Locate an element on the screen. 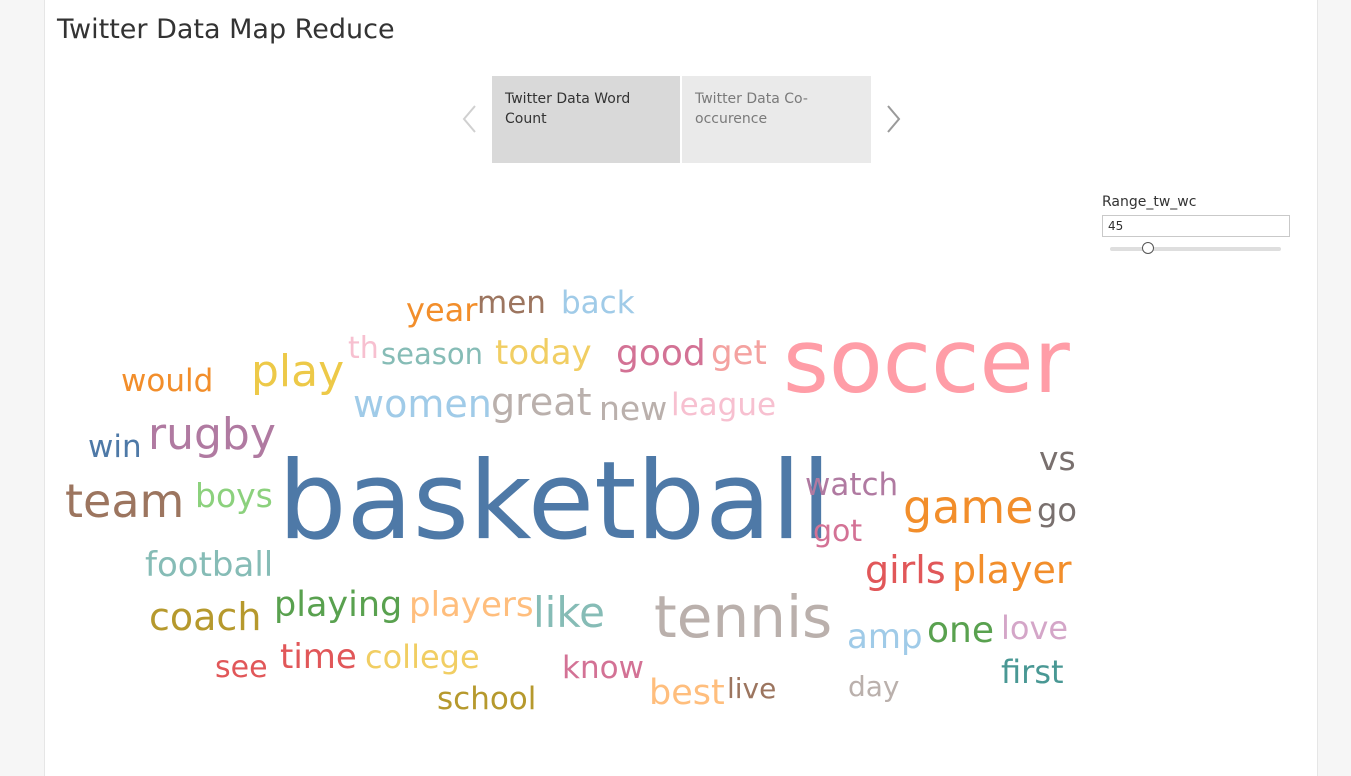 The height and width of the screenshot is (776, 1351). word-players: players is located at coordinates (471, 605).